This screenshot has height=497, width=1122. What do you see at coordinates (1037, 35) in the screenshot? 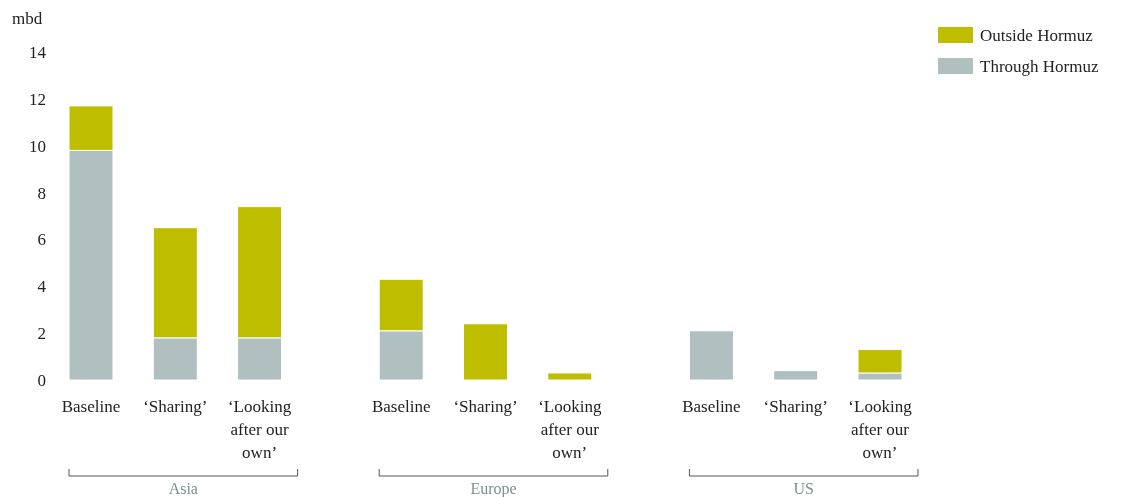
I see `legend-label: Outside Hormuz` at bounding box center [1037, 35].